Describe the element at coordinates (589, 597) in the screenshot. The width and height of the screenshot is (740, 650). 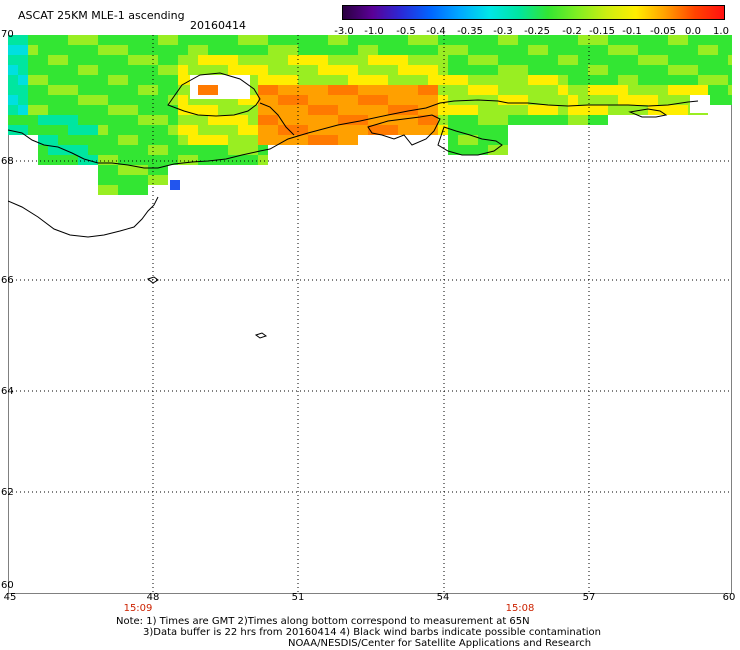
I see `lon-label: 57` at that location.